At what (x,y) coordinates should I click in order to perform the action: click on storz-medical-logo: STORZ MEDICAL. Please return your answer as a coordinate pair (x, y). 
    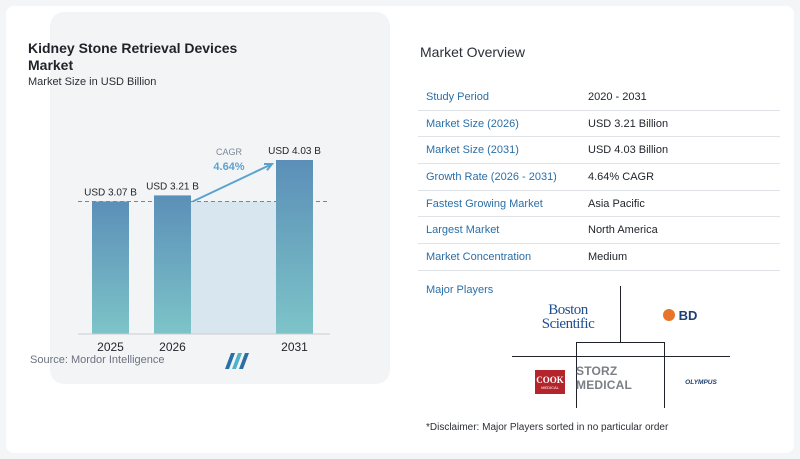
    Looking at the image, I should click on (621, 378).